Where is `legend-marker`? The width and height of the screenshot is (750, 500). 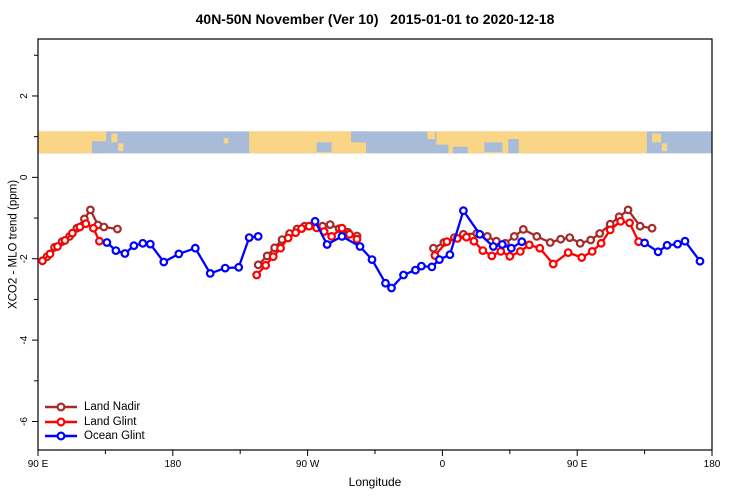
legend-marker is located at coordinates (61, 436).